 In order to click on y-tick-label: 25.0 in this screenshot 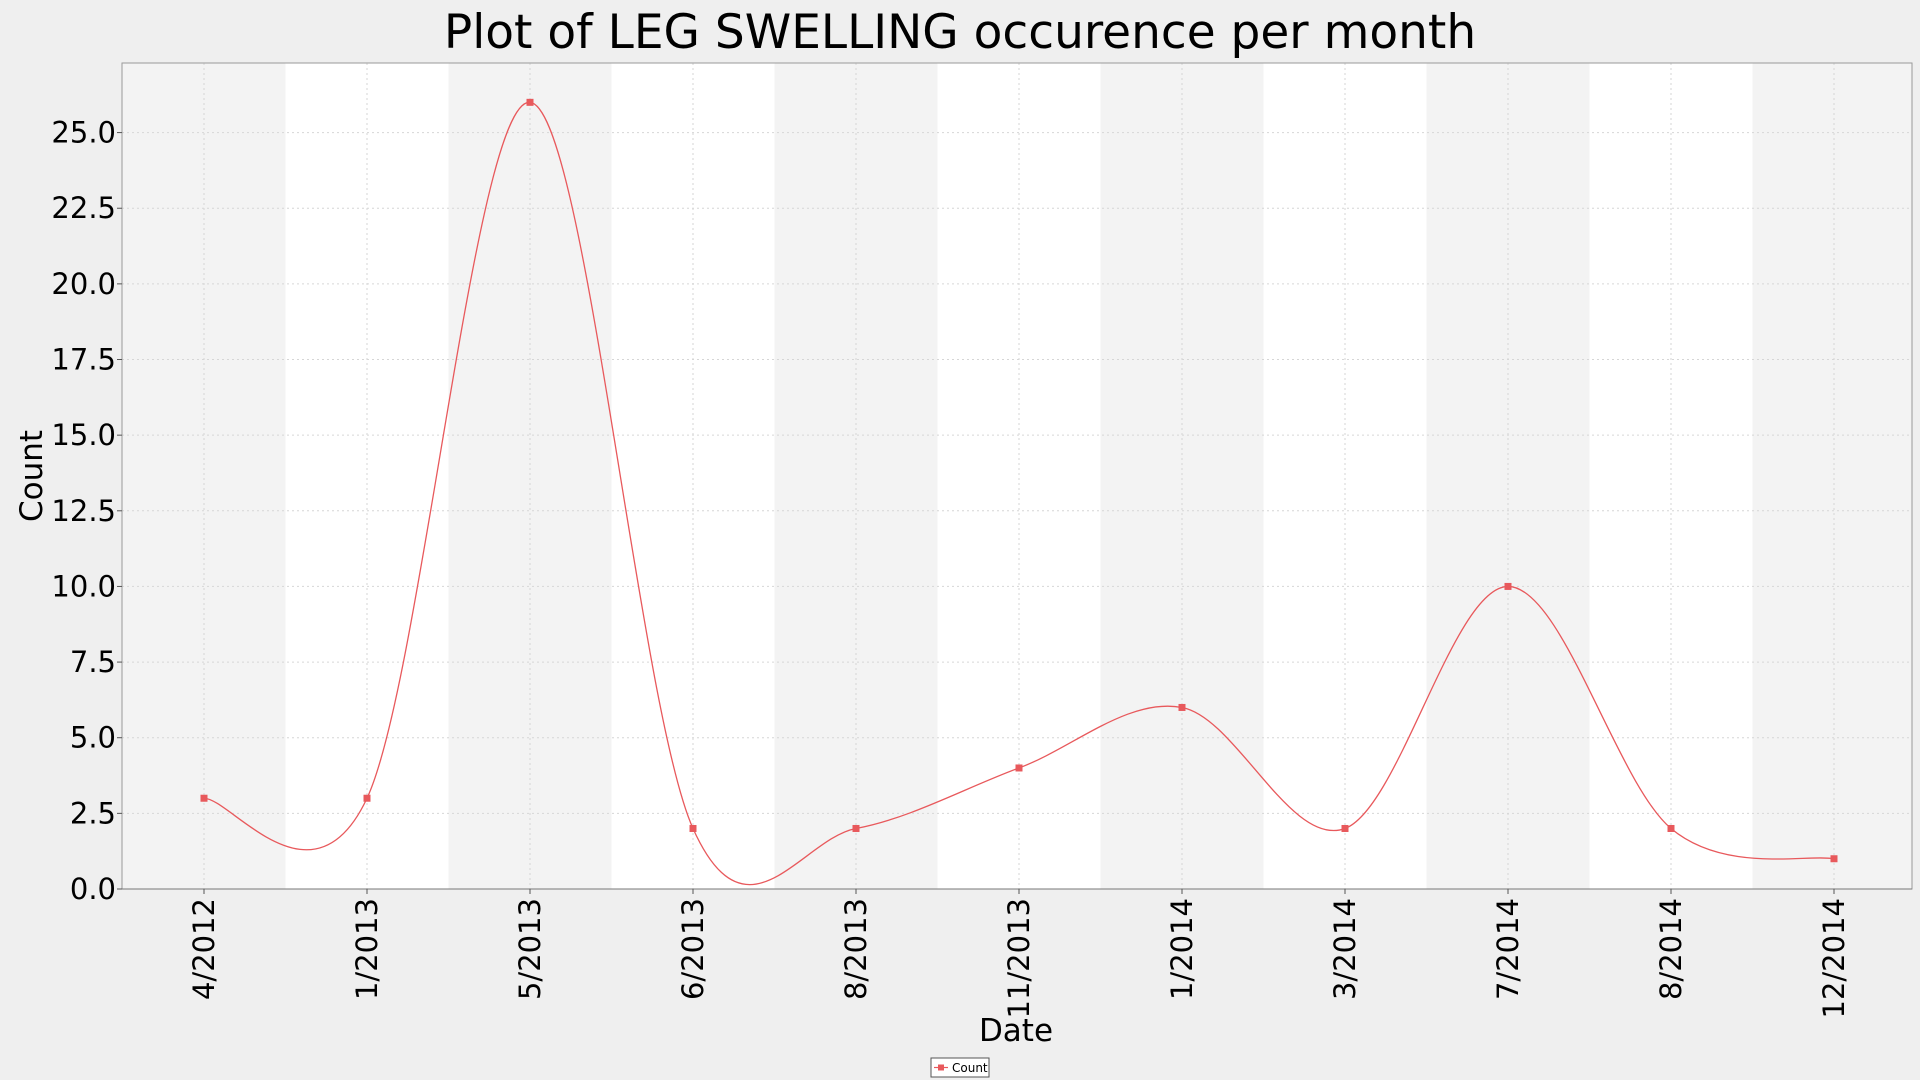, I will do `click(83, 133)`.